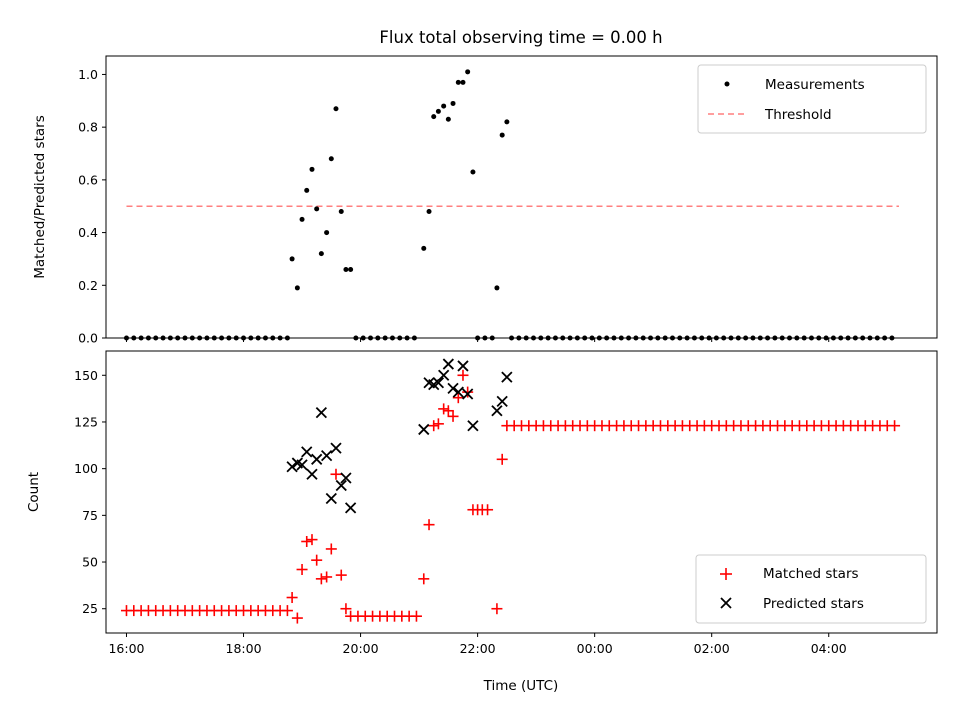  Describe the element at coordinates (712, 648) in the screenshot. I see `xtick-label: 02:00` at that location.